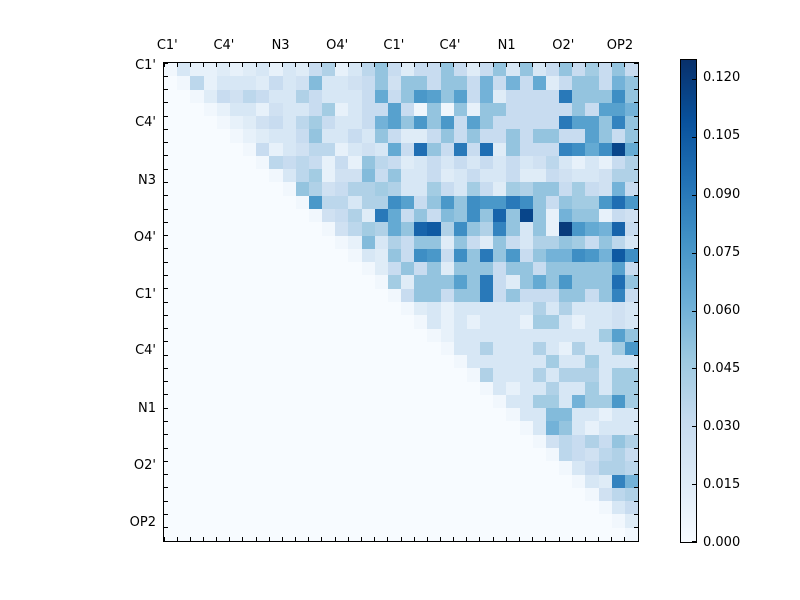  What do you see at coordinates (144, 465) in the screenshot?
I see `y-axis-label: O2'` at bounding box center [144, 465].